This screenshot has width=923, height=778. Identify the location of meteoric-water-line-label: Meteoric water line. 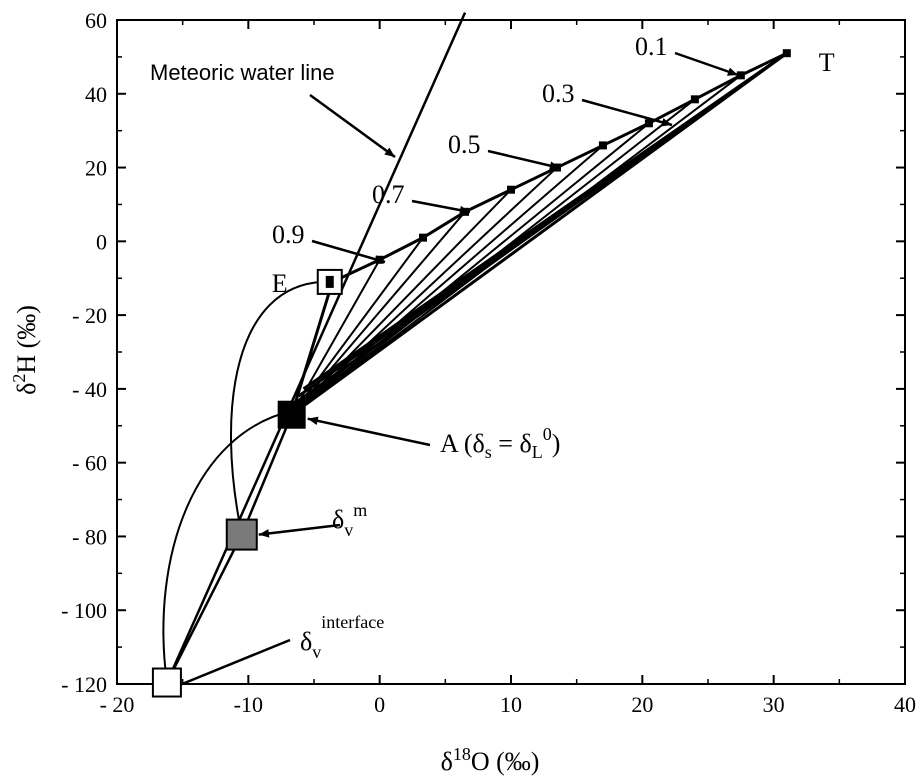
(242, 72).